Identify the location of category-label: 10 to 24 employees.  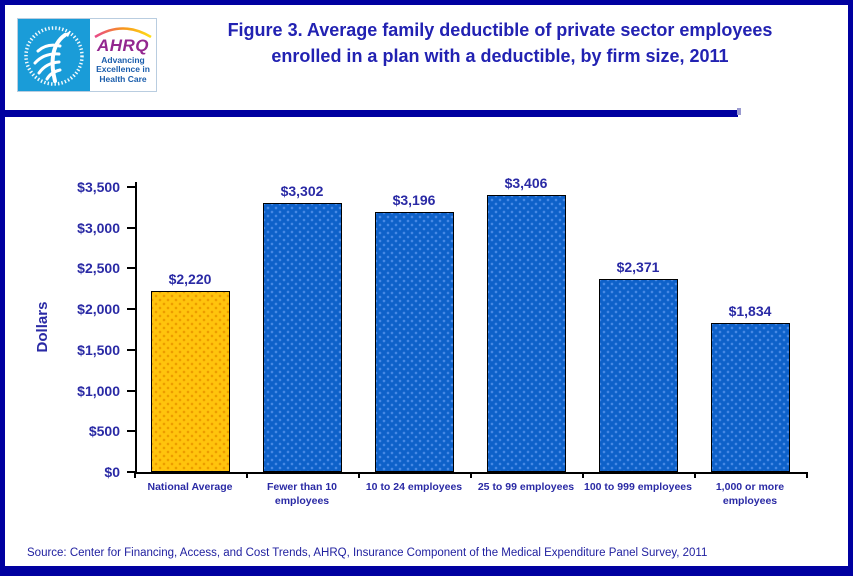
(414, 488).